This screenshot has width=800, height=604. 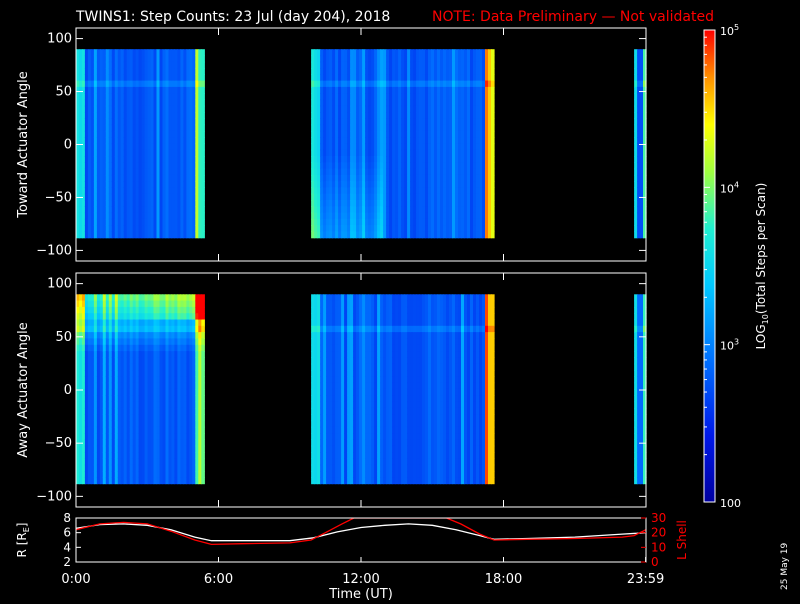 I want to click on toward-y-tick-label: 100, so click(x=59, y=39).